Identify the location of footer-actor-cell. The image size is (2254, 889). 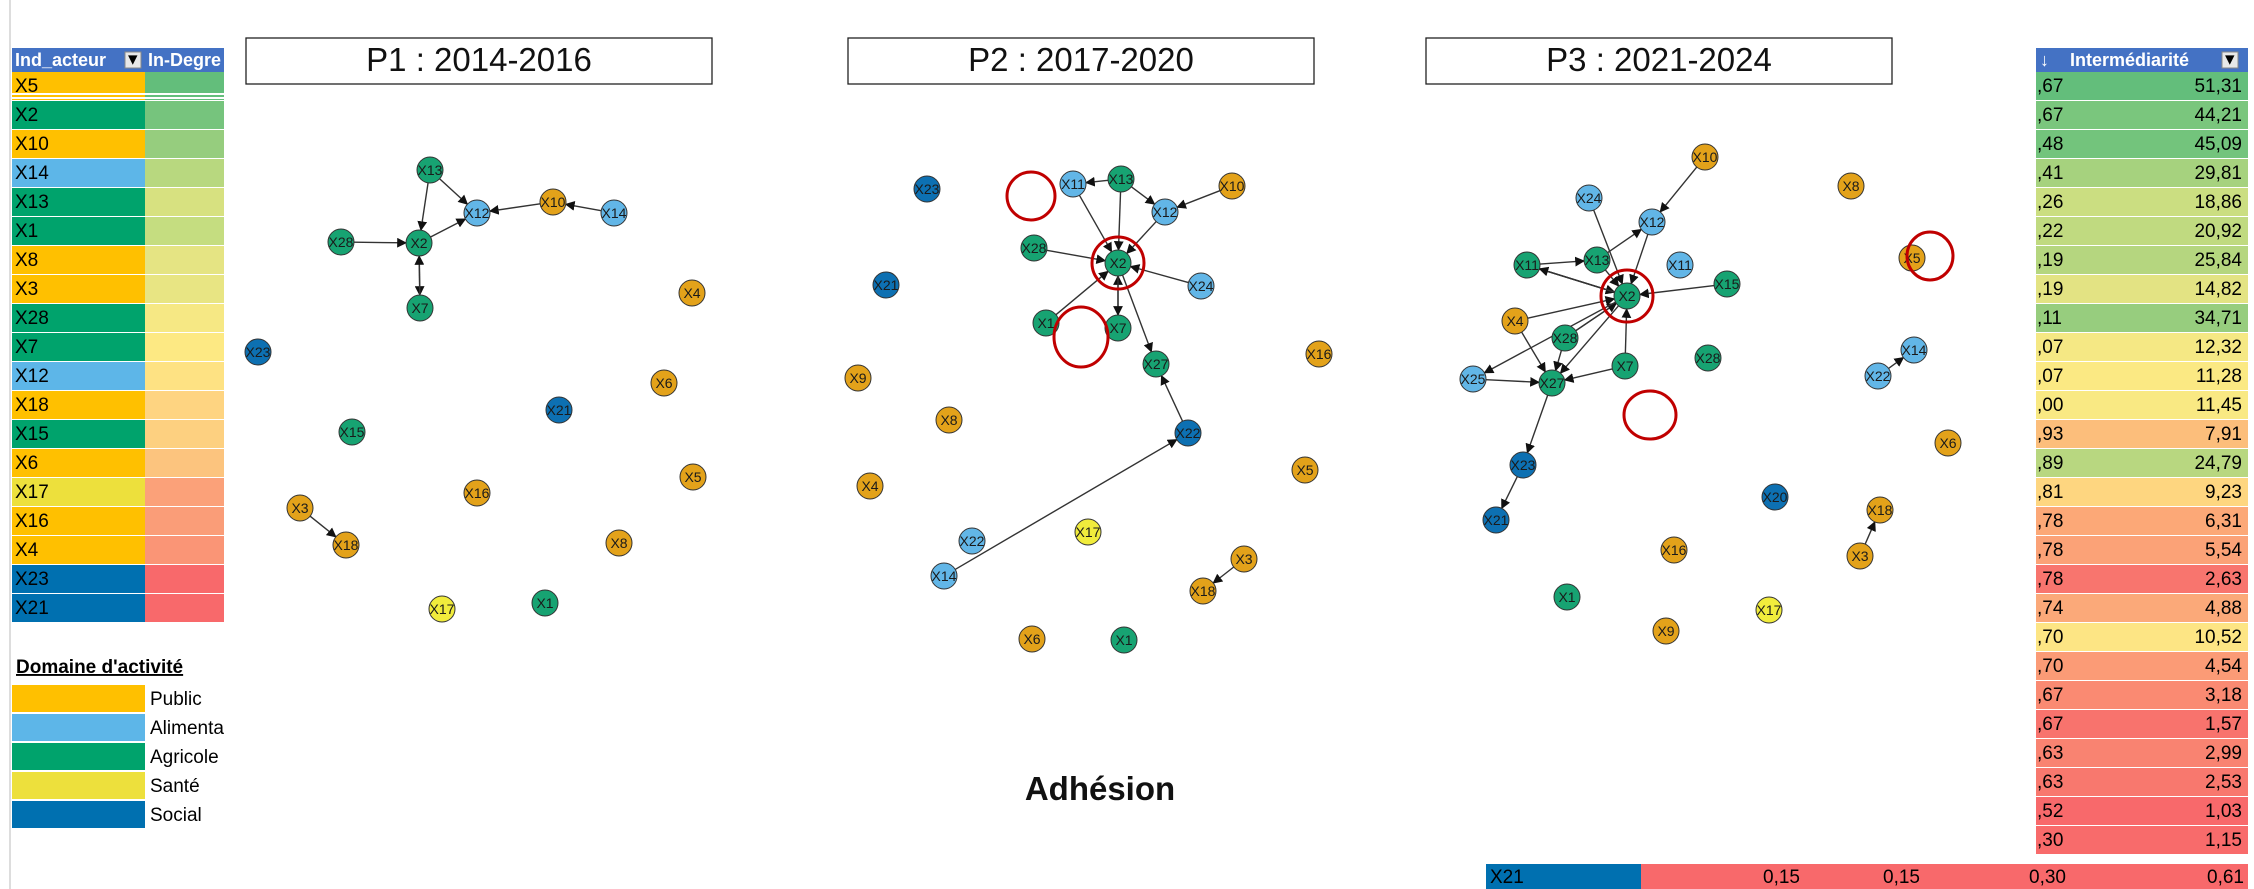
(1563, 876).